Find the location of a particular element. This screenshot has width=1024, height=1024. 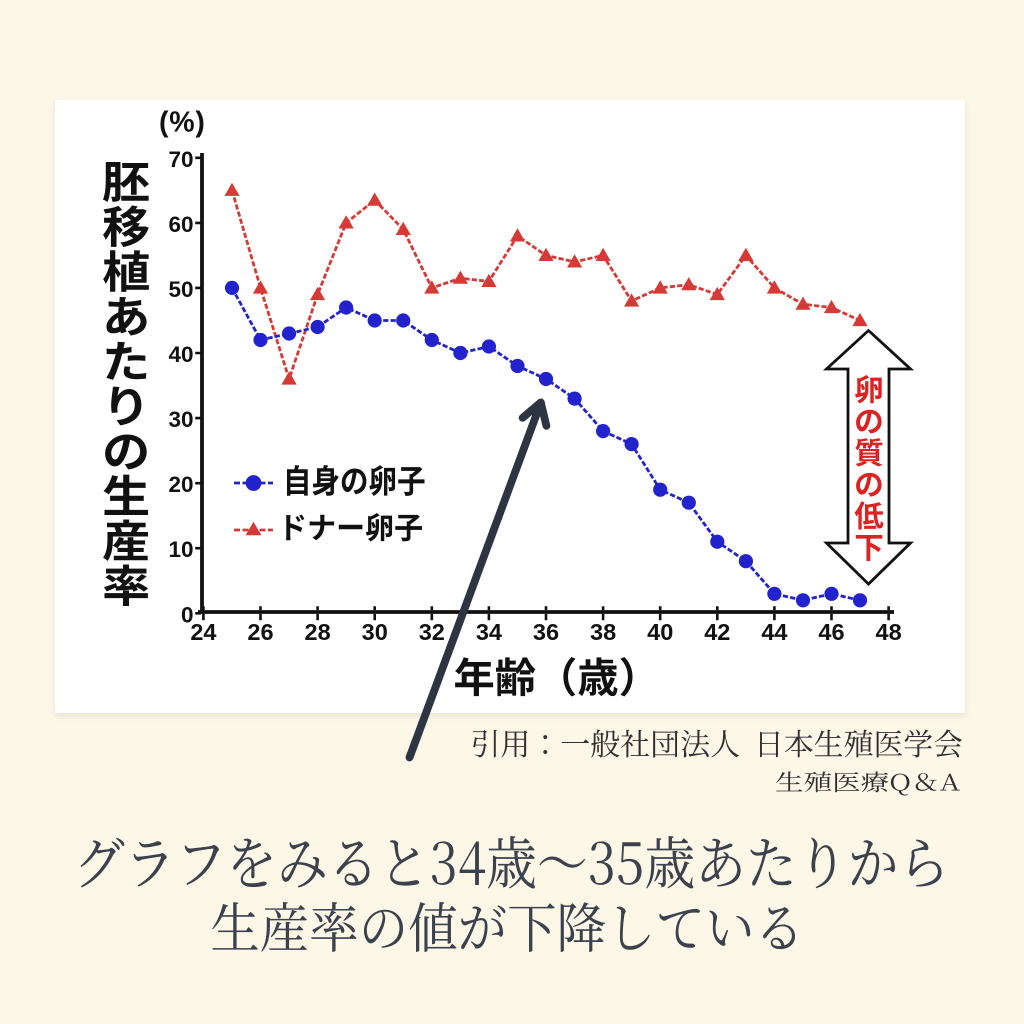

svg-text: 38 is located at coordinates (603, 632).